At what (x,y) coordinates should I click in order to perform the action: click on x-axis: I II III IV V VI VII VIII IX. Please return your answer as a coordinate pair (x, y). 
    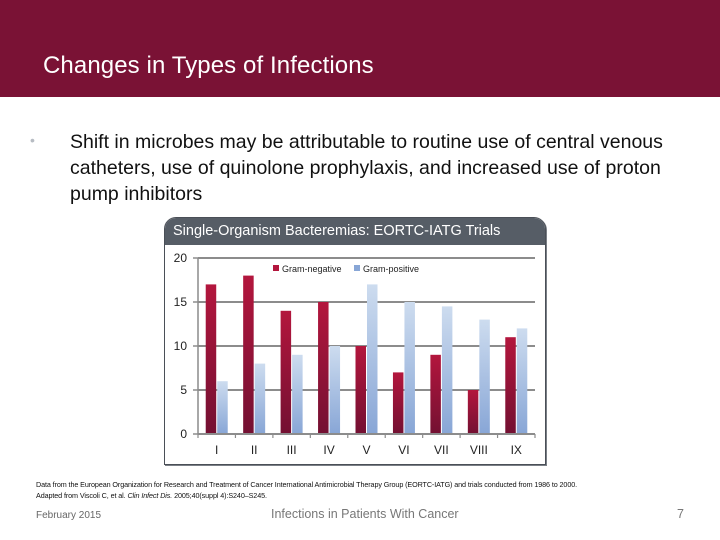
    Looking at the image, I should click on (366, 445).